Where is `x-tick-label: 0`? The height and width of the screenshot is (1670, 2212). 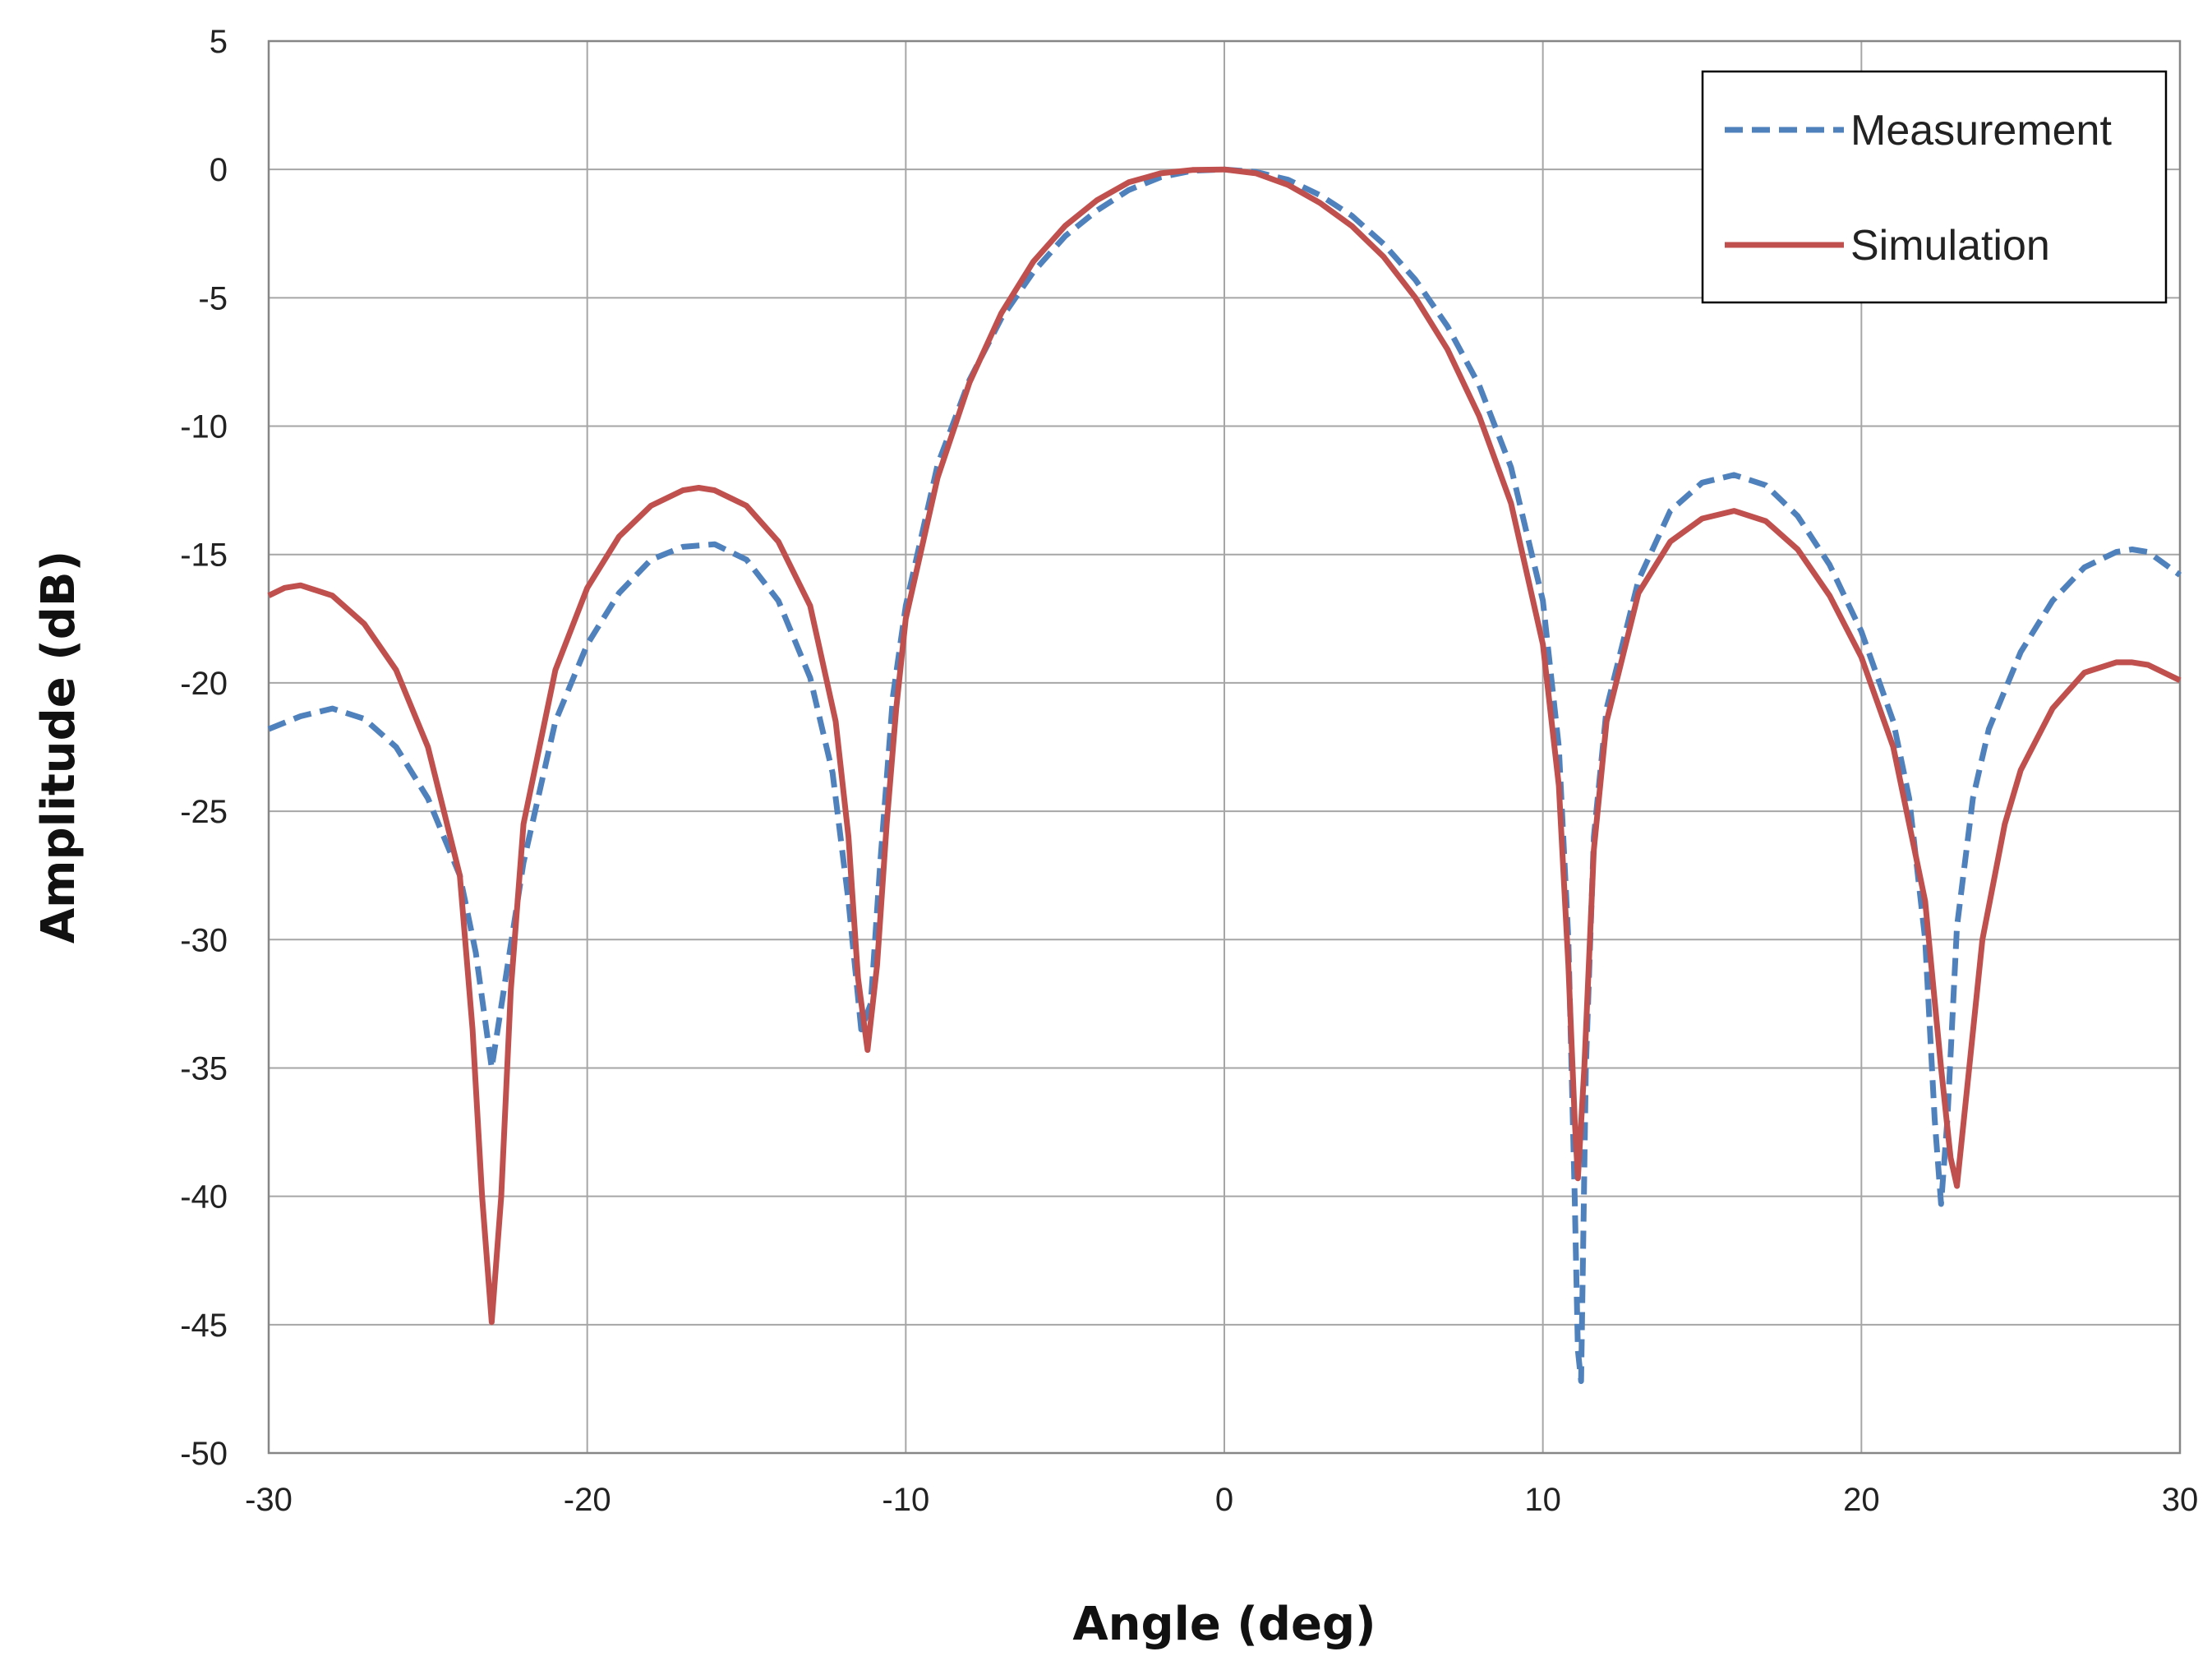 x-tick-label: 0 is located at coordinates (1224, 1500).